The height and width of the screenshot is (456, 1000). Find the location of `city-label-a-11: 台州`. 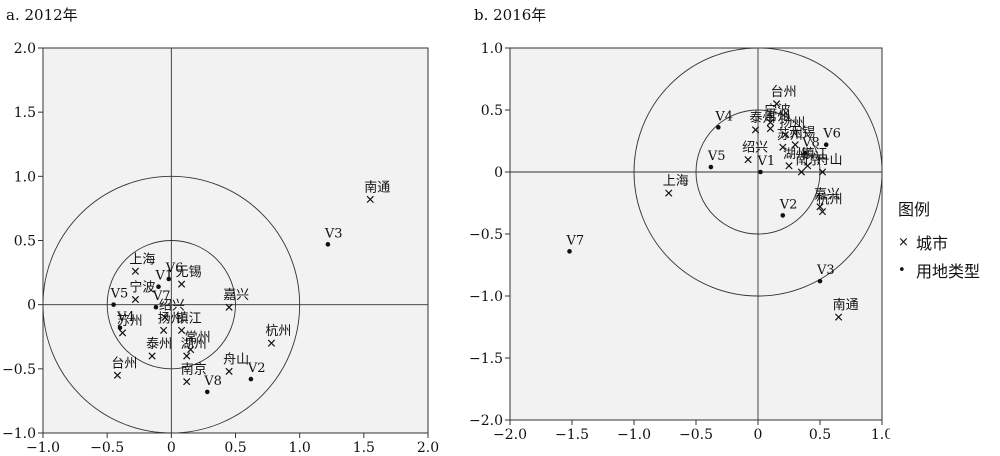

city-label-a-11: 台州 is located at coordinates (124, 363).